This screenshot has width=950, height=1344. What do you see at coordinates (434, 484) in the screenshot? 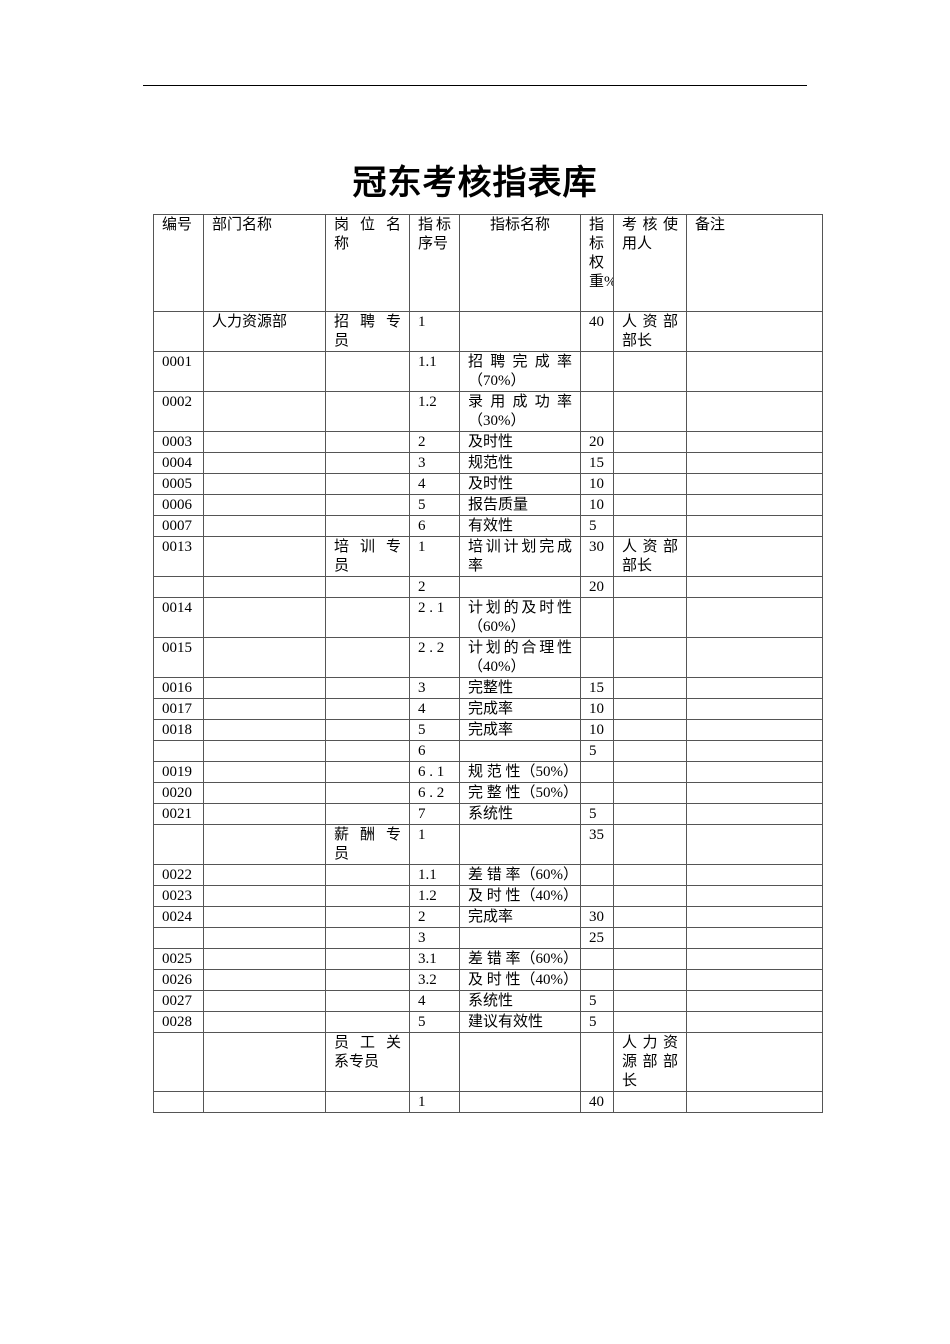
I see `cell-index-no: 4` at bounding box center [434, 484].